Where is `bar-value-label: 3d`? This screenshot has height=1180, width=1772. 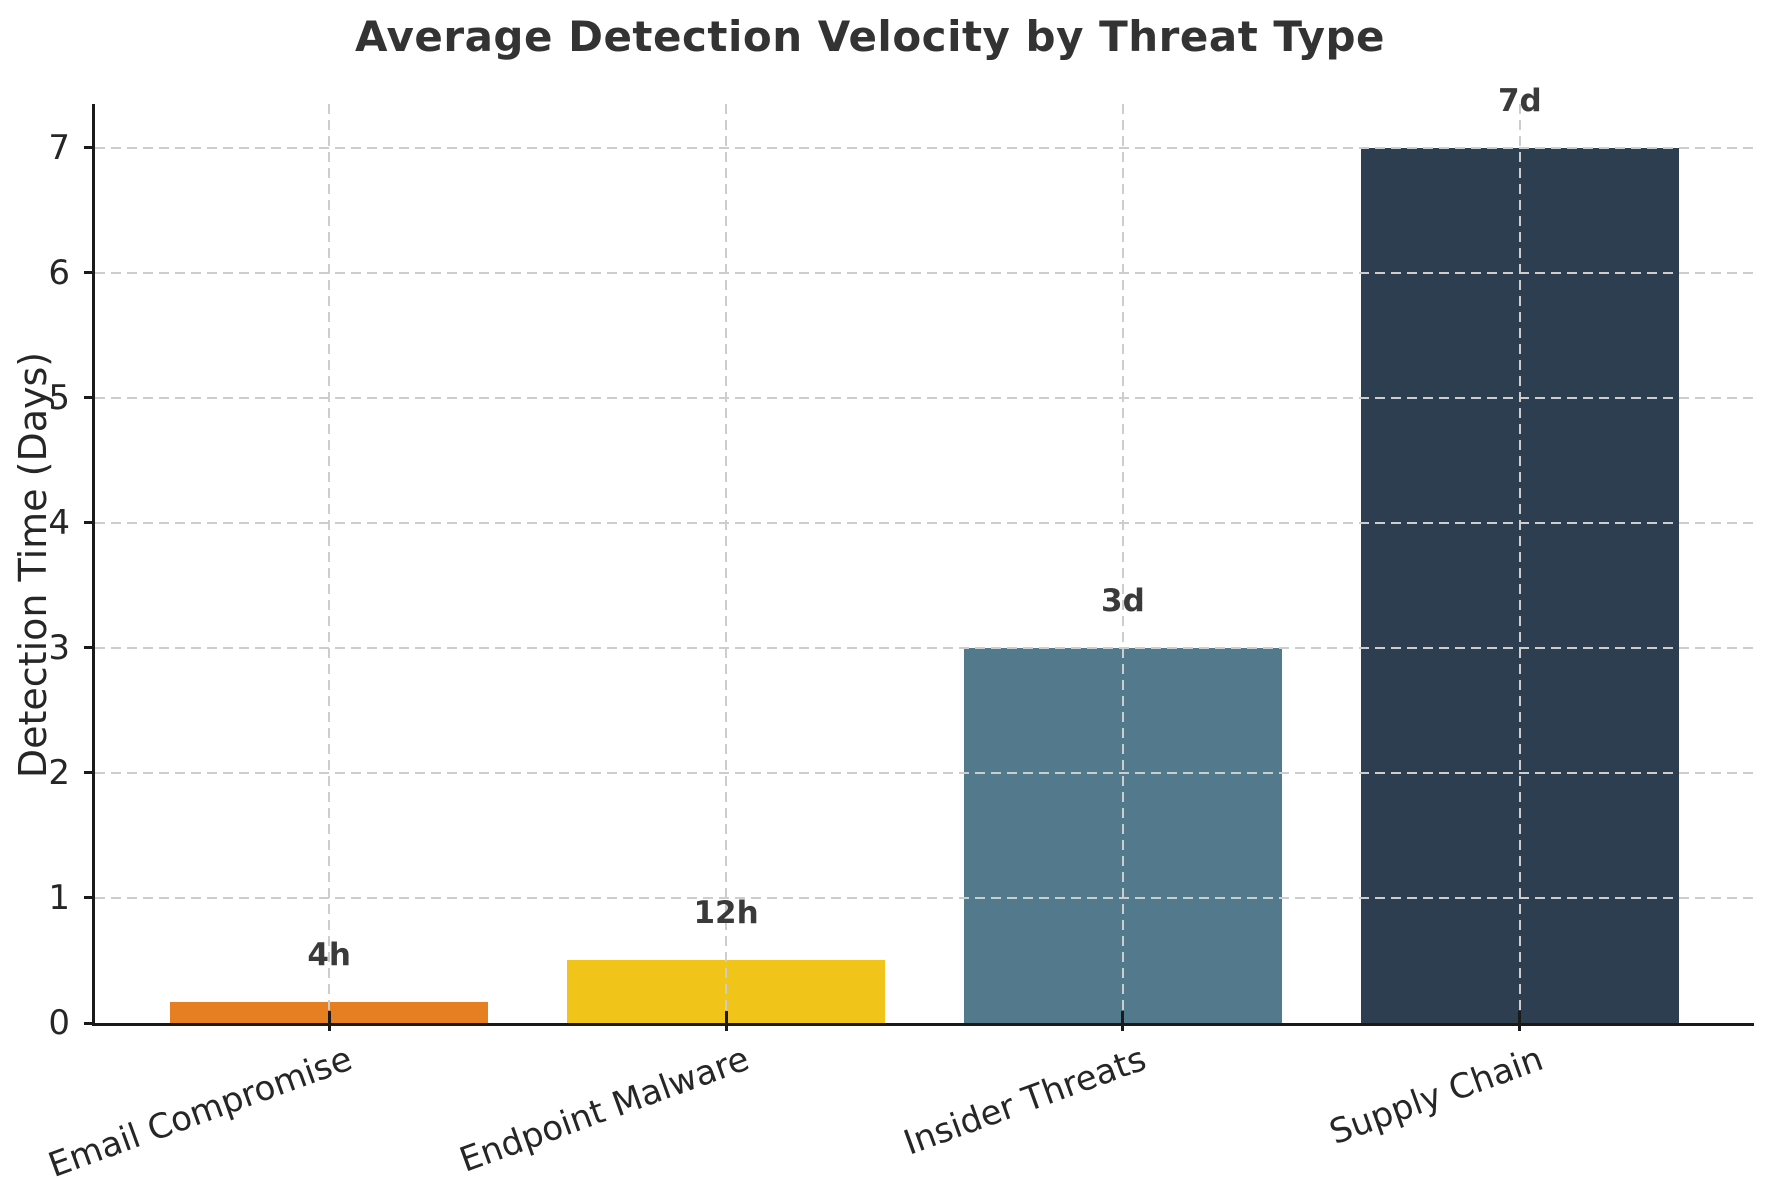 bar-value-label: 3d is located at coordinates (1123, 600).